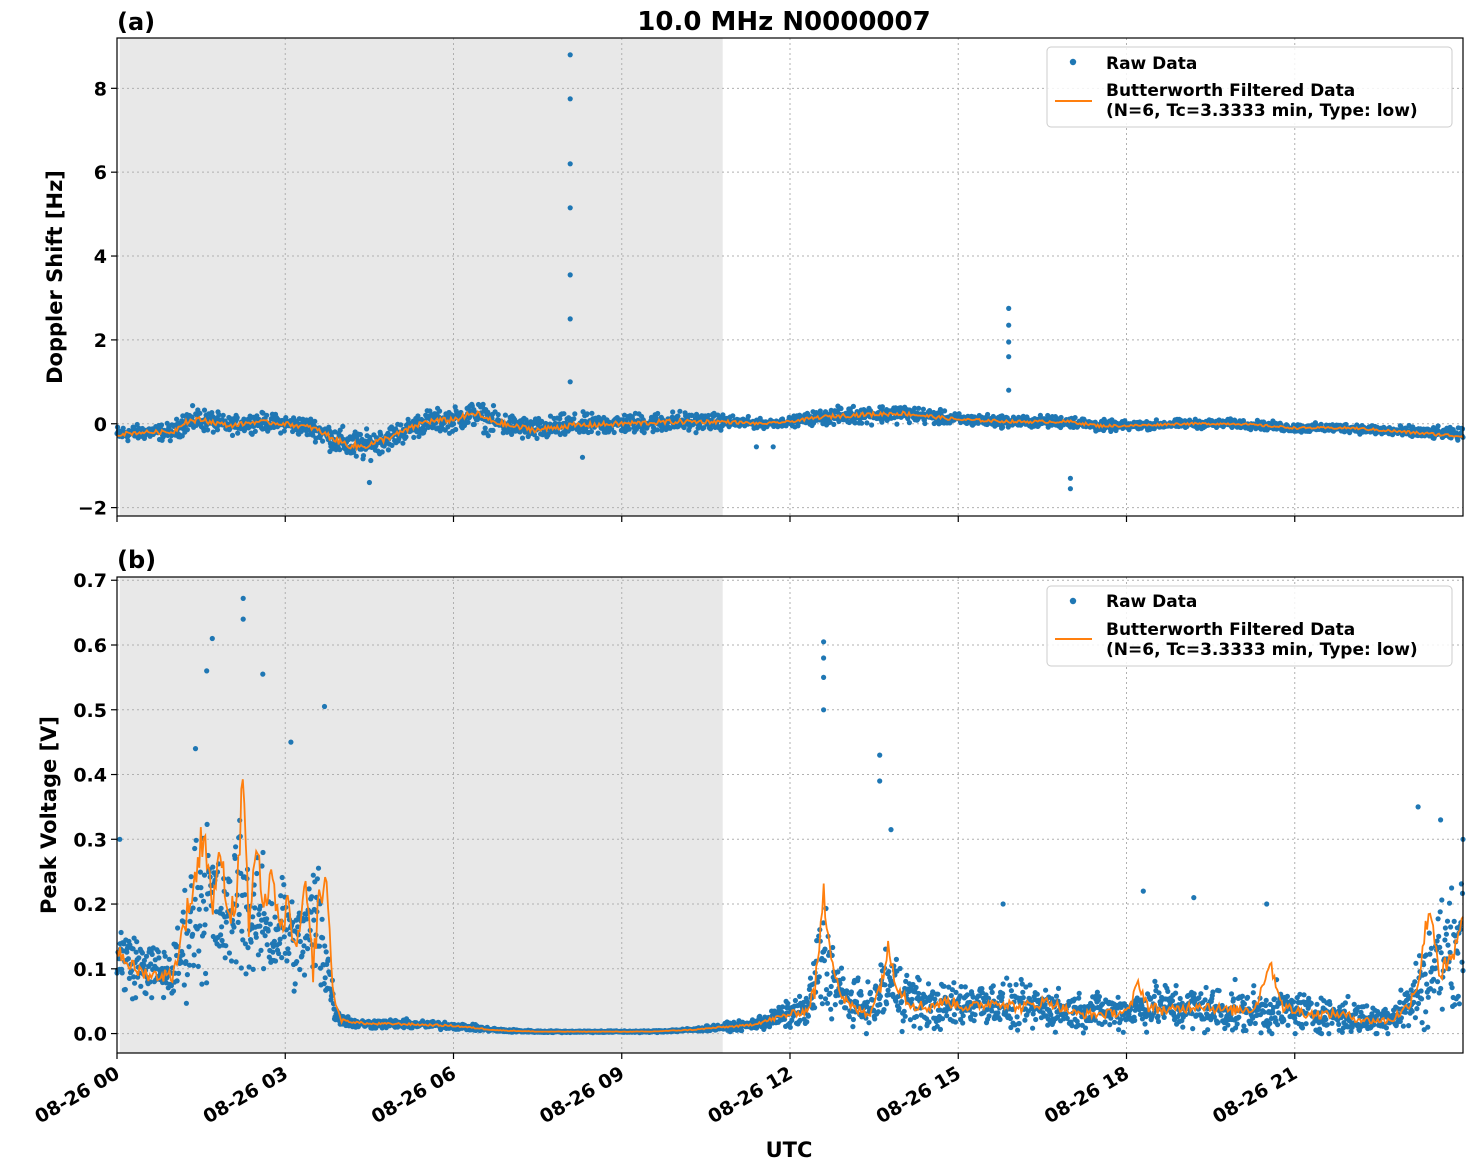 Image resolution: width=1472 pixels, height=1172 pixels. What do you see at coordinates (136, 22) in the screenshot?
I see `panel-a-label: (a)` at bounding box center [136, 22].